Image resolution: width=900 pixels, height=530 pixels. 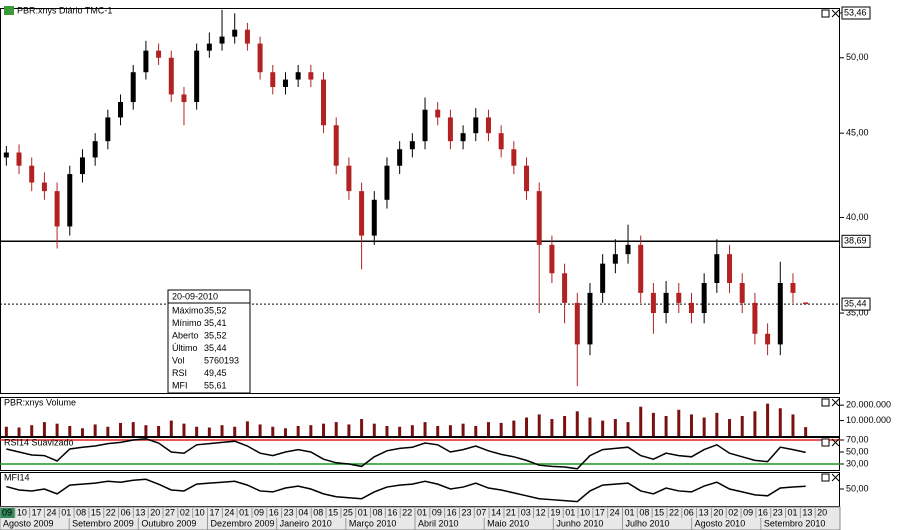 What do you see at coordinates (481, 512) in the screenshot?
I see `day-label: 07` at bounding box center [481, 512].